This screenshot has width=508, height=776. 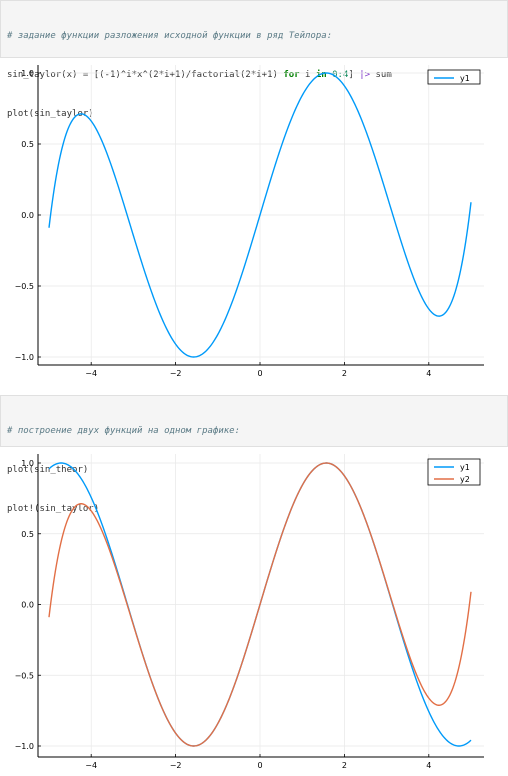 I want to click on pipe-operator: |>, so click(x=365, y=75).